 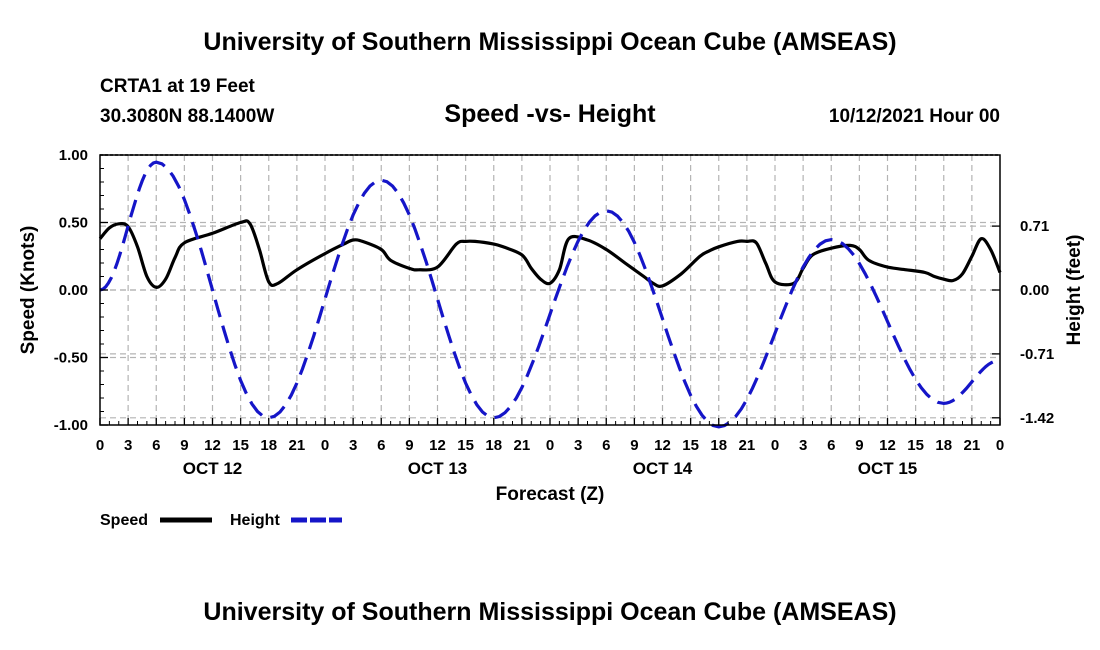 I want to click on y2-axis-label: Height (feet), so click(x=1074, y=290).